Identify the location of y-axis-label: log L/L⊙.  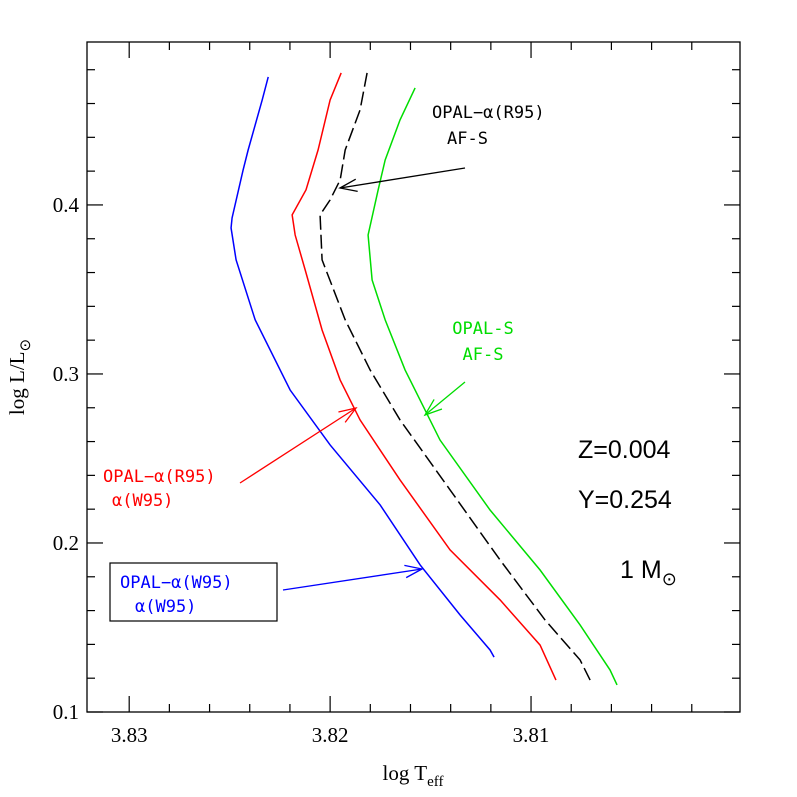
(19, 377).